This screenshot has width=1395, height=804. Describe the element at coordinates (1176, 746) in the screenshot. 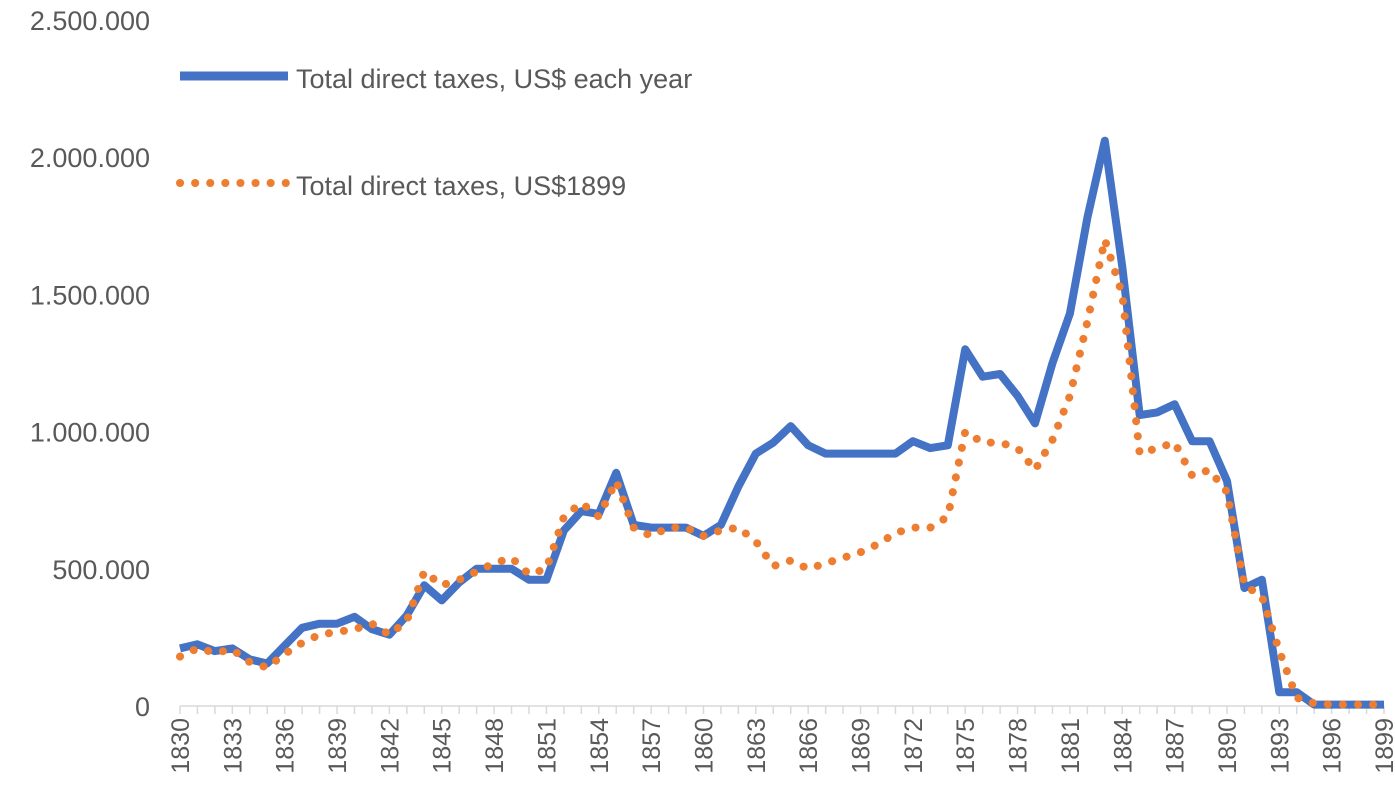

I see `x-tick-label: 1887` at that location.